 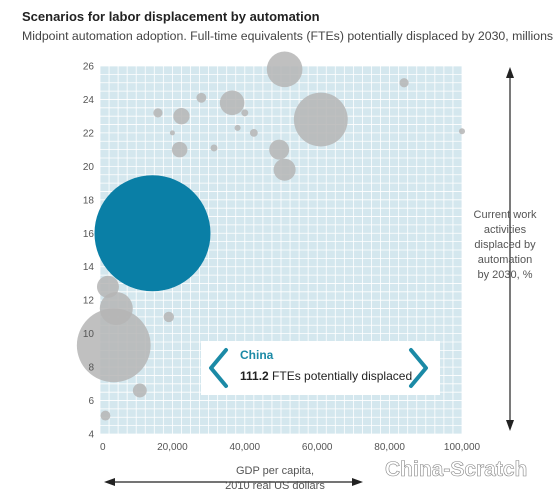 What do you see at coordinates (89, 334) in the screenshot?
I see `y-tick-label: 10` at bounding box center [89, 334].